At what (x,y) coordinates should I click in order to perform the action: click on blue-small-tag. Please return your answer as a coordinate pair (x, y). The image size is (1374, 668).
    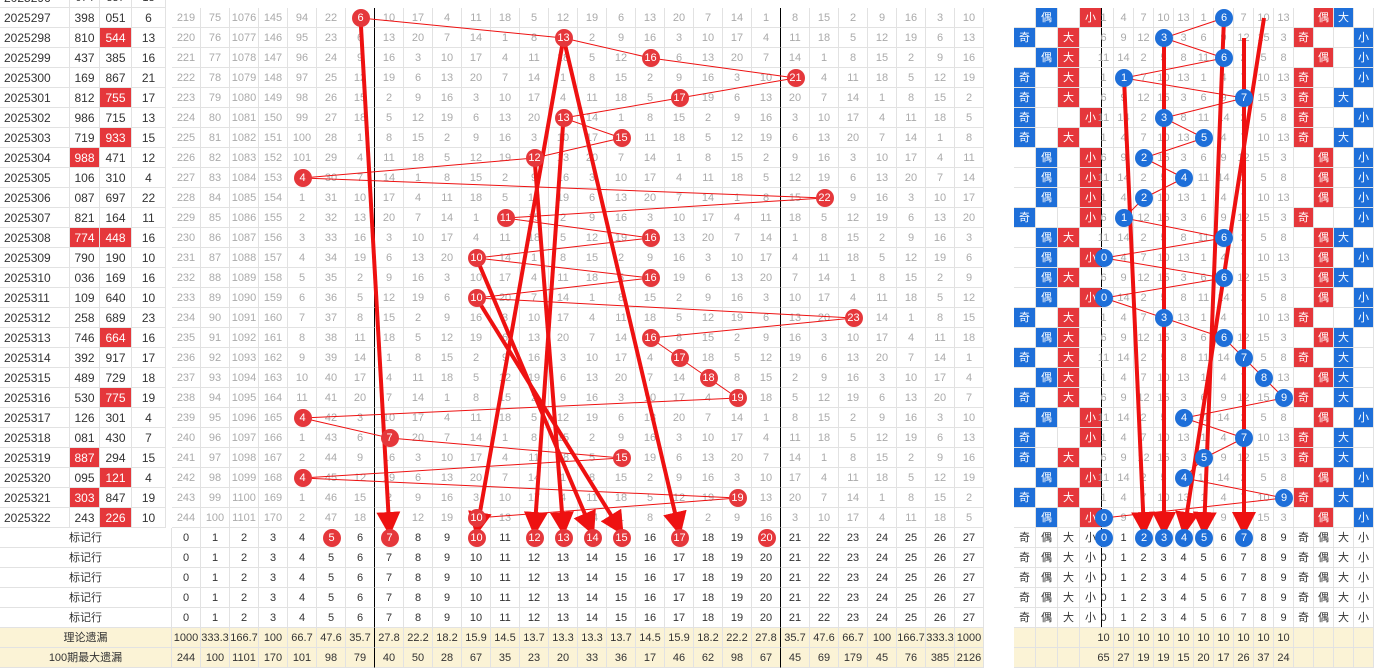
    Looking at the image, I should click on (1364, 338).